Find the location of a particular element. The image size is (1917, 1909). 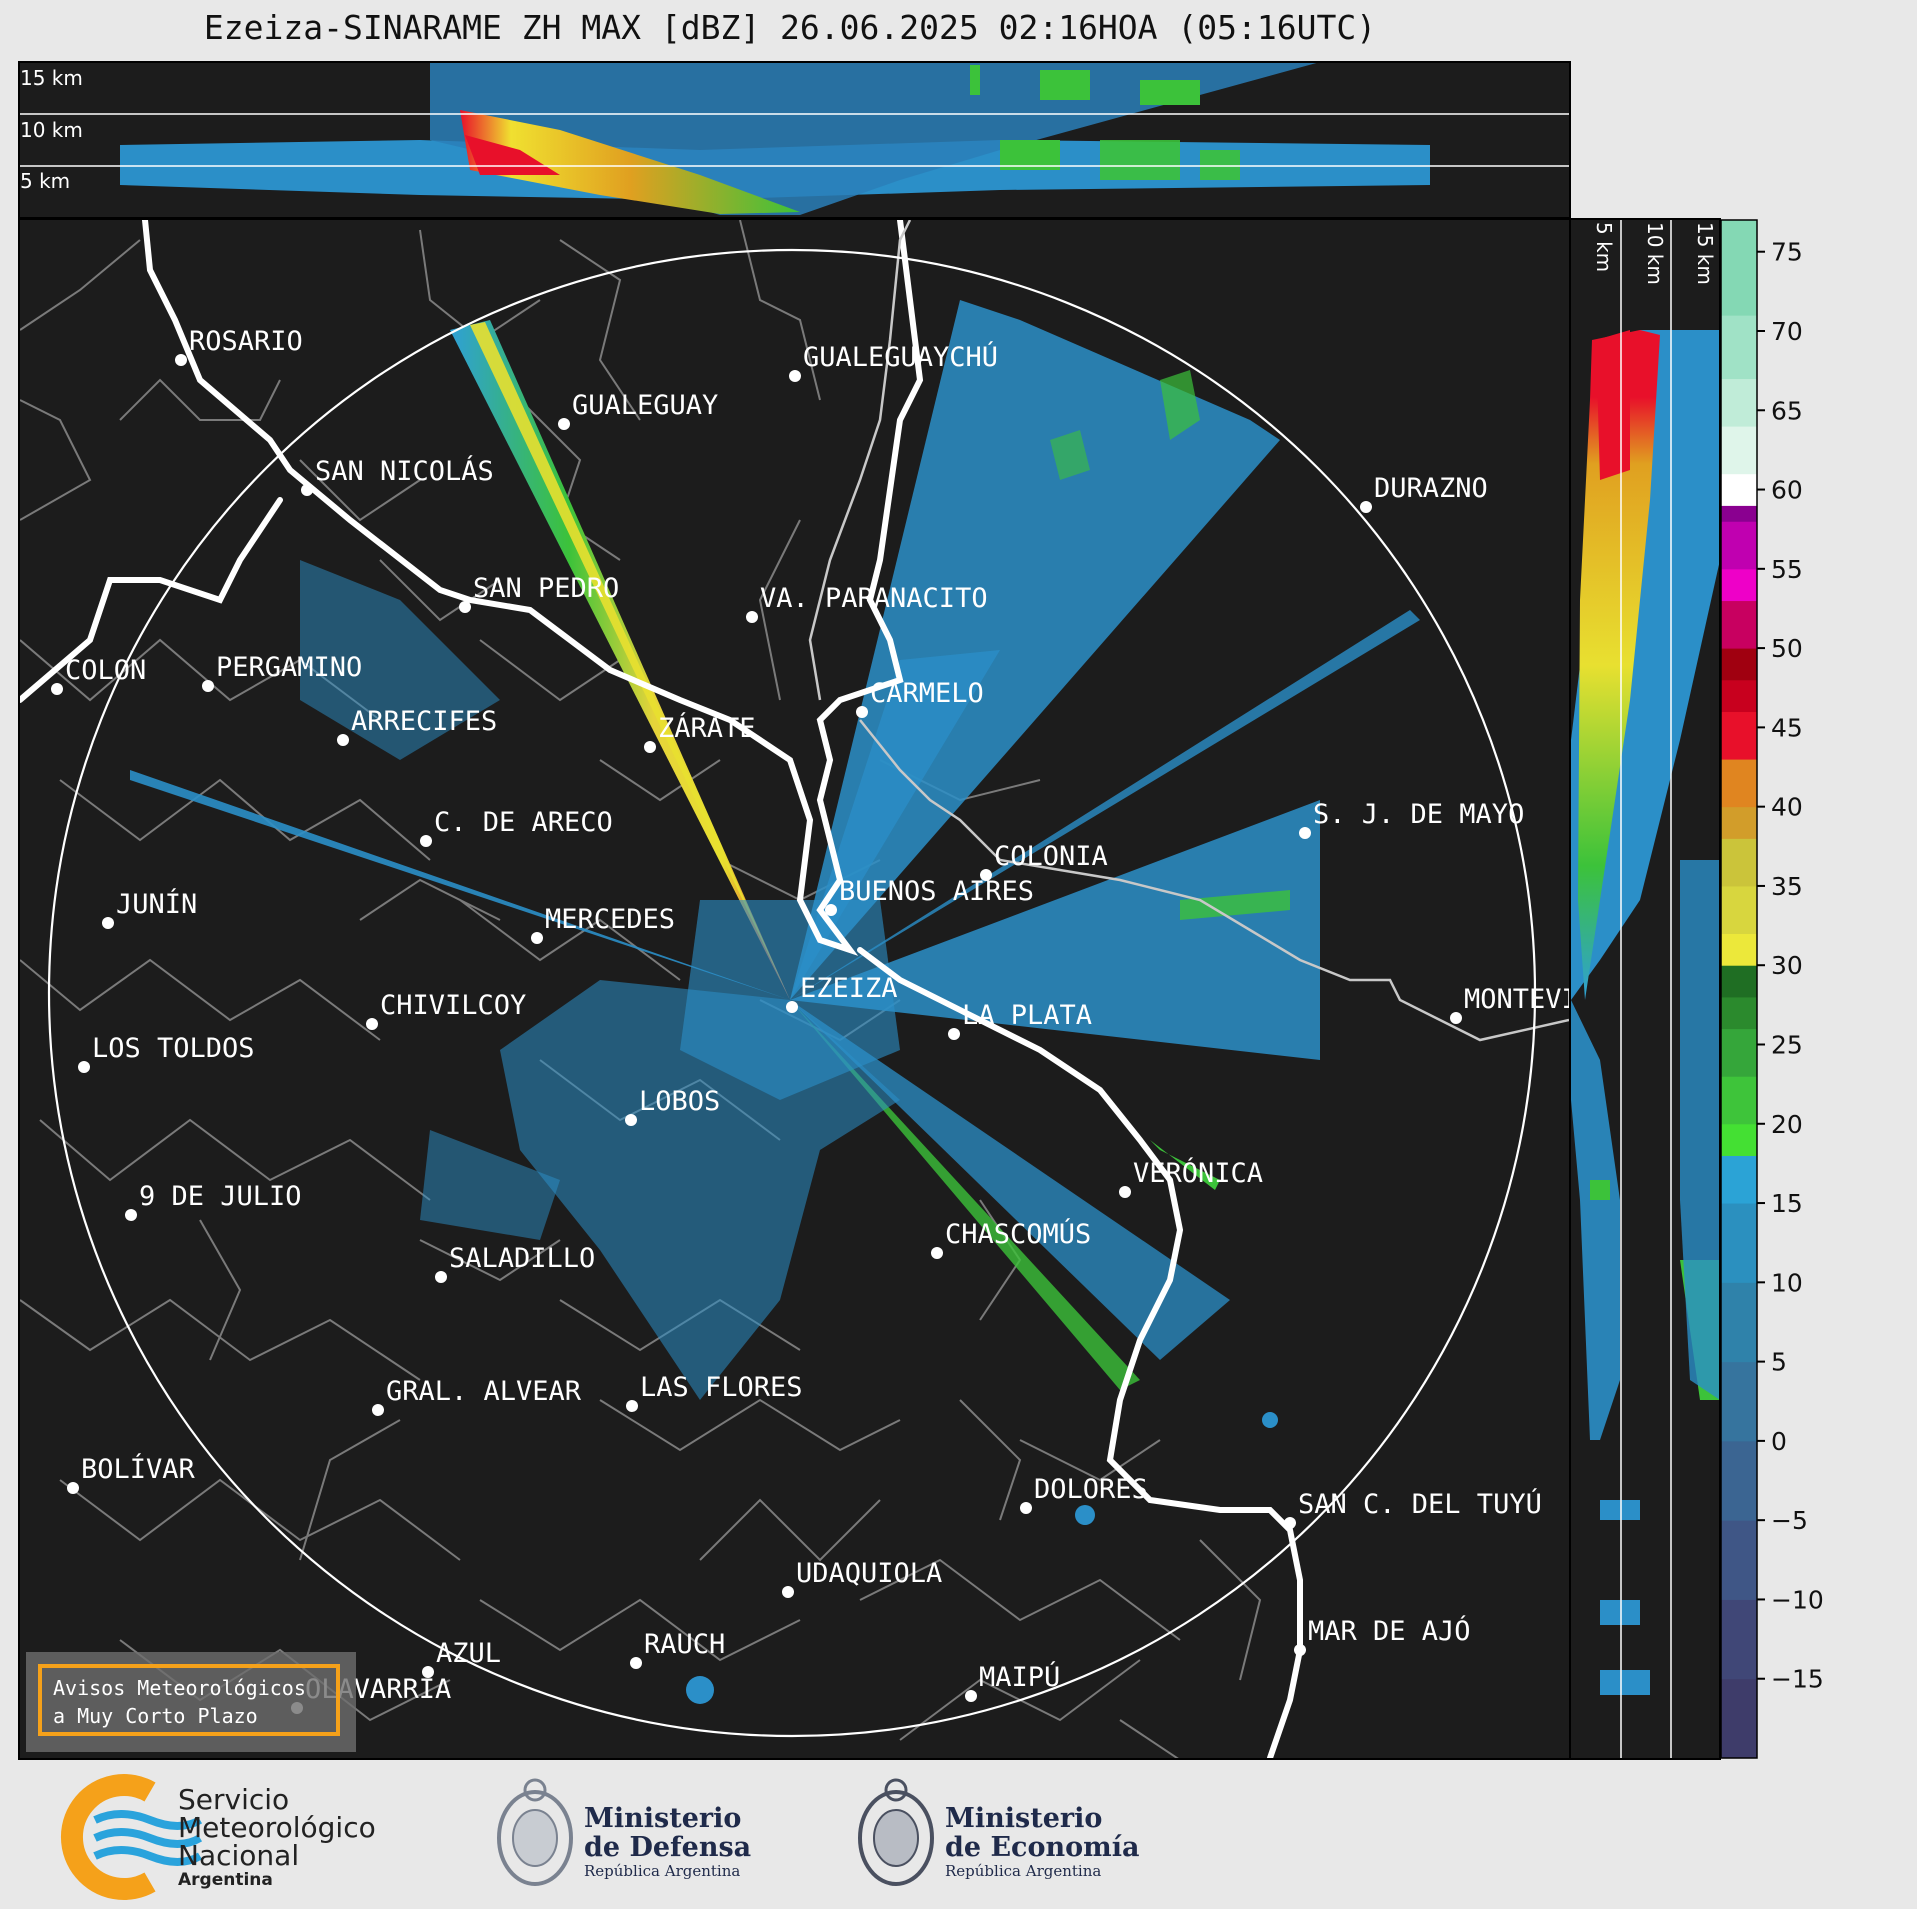

city-label: VERÓNICA is located at coordinates (1198, 1173).